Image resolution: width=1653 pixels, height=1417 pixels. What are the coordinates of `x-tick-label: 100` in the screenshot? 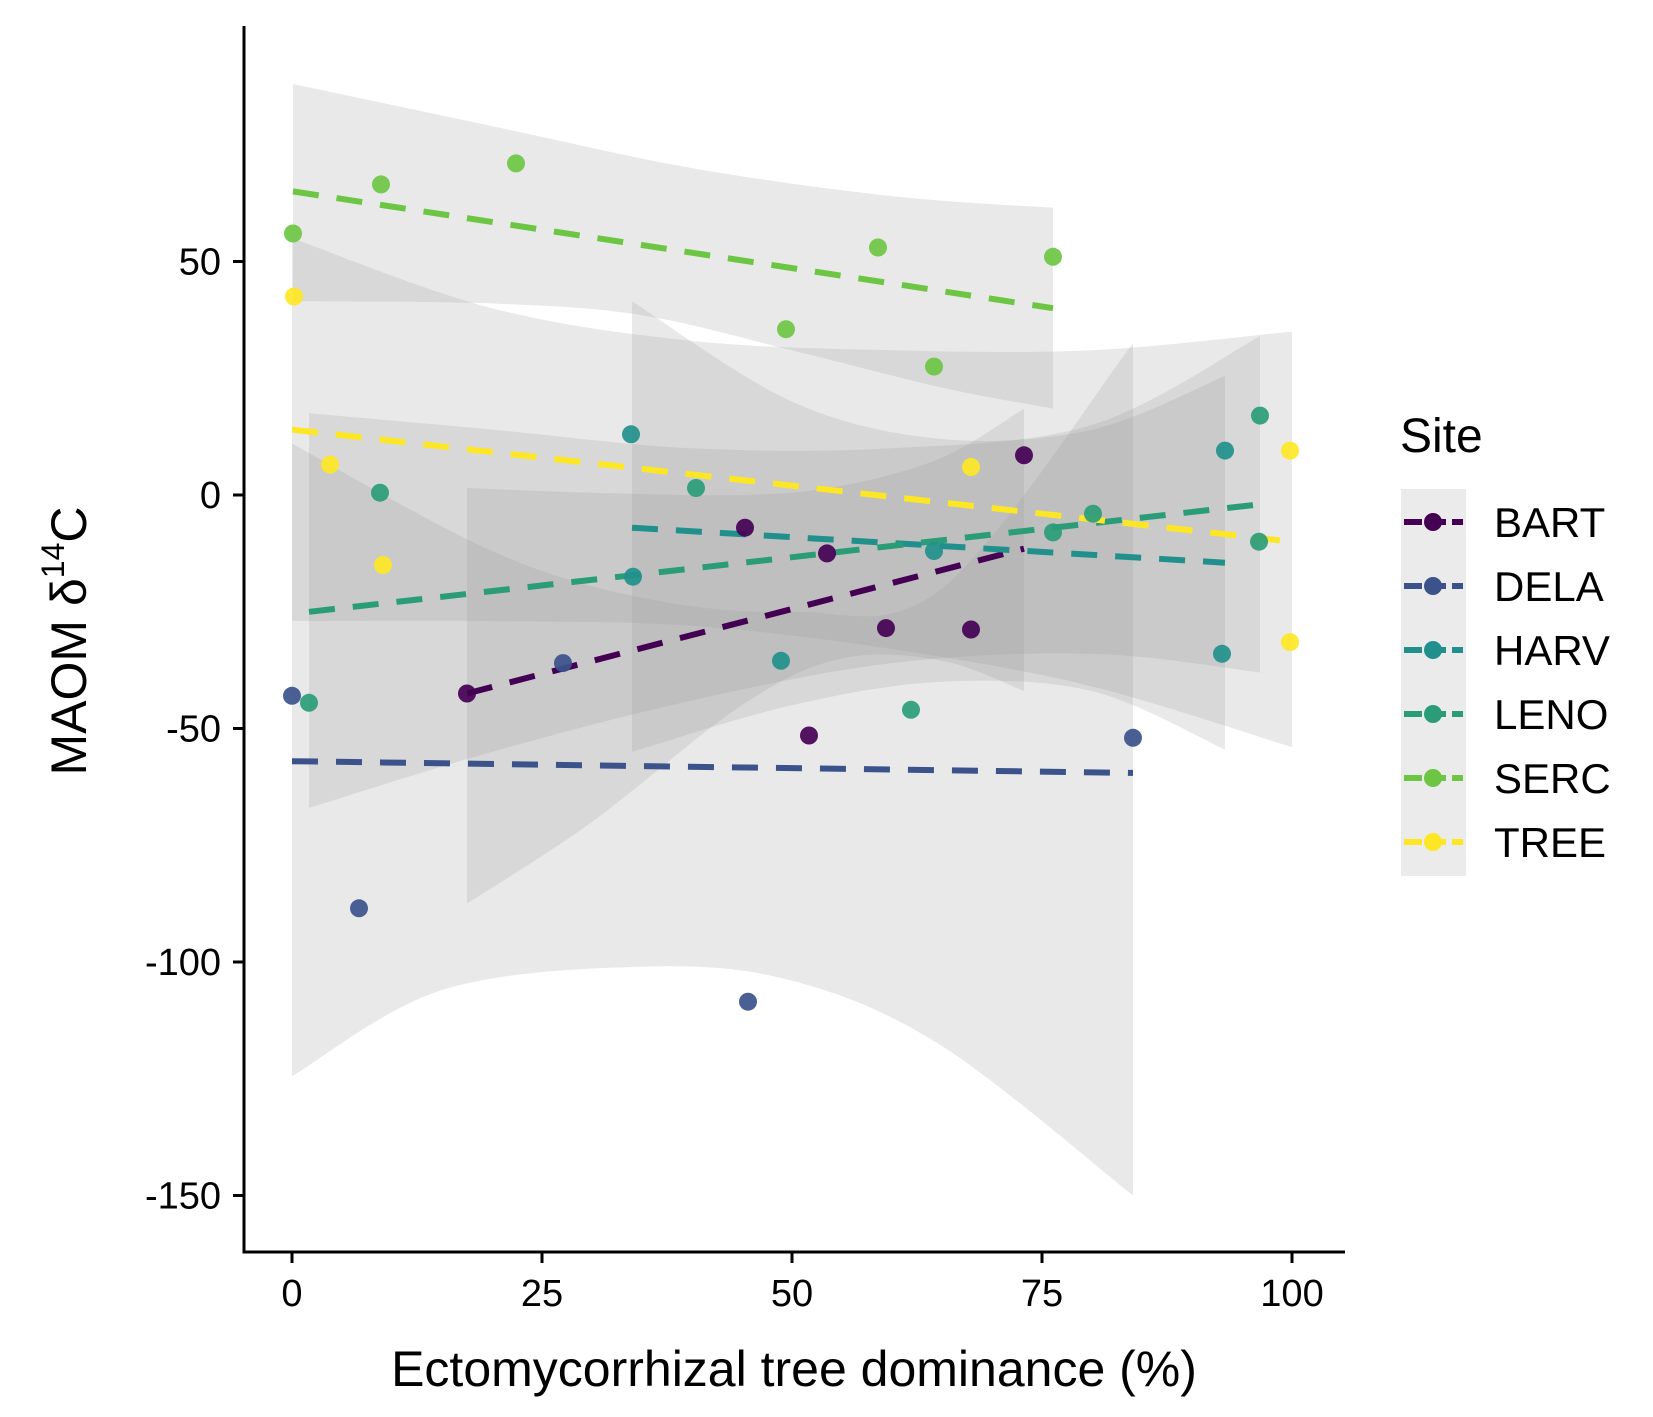 It's located at (1291, 1294).